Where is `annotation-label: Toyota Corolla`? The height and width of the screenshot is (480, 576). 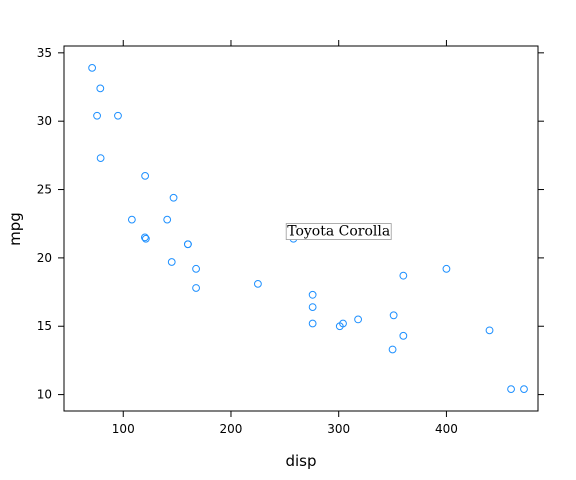
annotation-label: Toyota Corolla is located at coordinates (338, 232).